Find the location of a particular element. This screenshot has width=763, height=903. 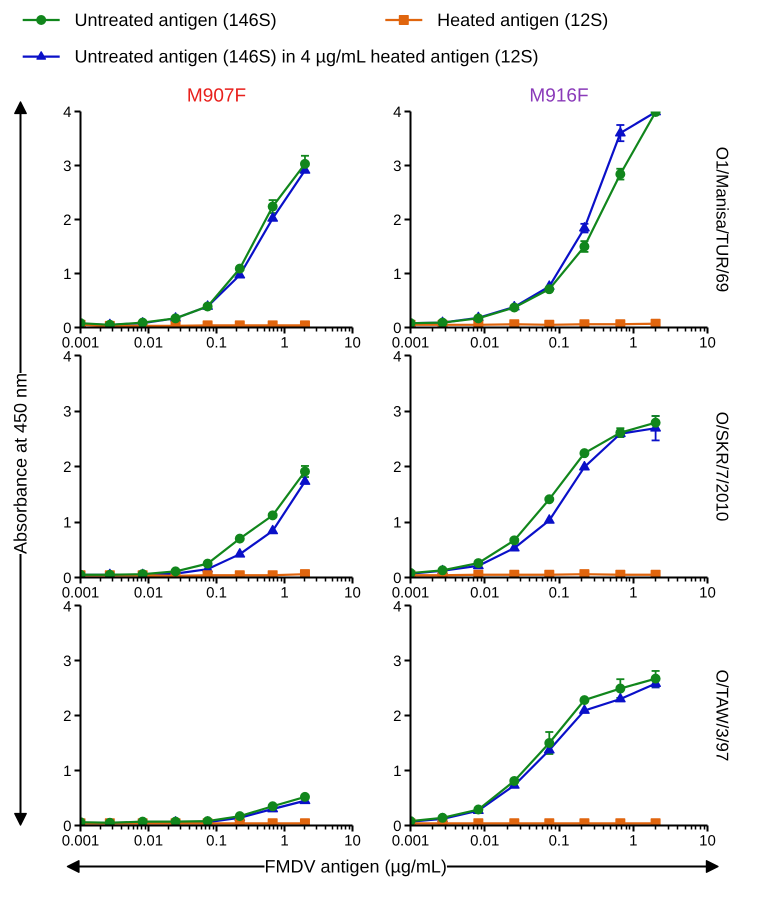

legend-label: Untreated antigen (146S) is located at coordinates (175, 20).